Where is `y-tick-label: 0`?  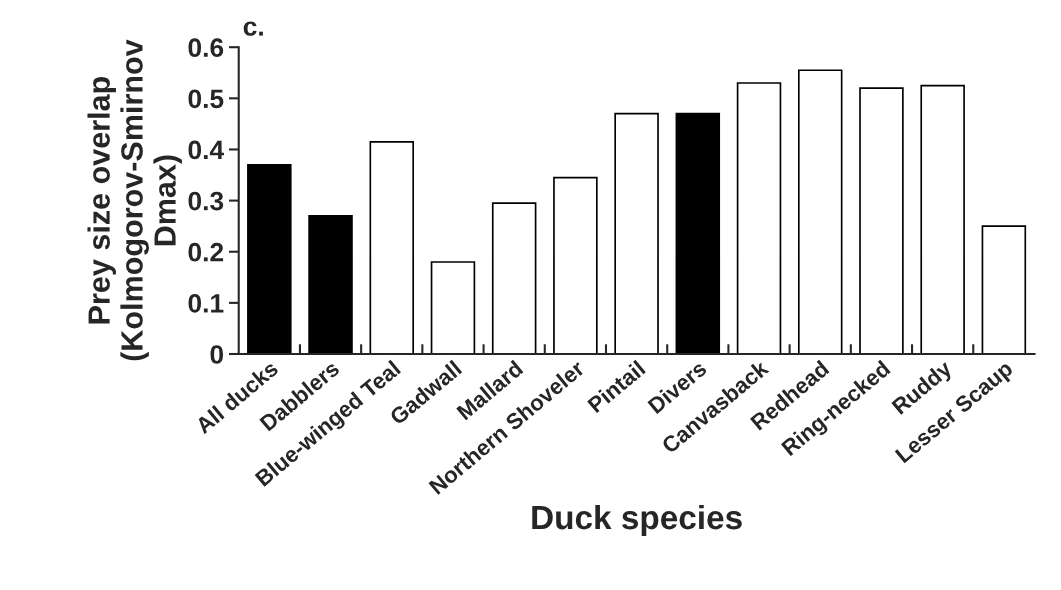 y-tick-label: 0 is located at coordinates (217, 354).